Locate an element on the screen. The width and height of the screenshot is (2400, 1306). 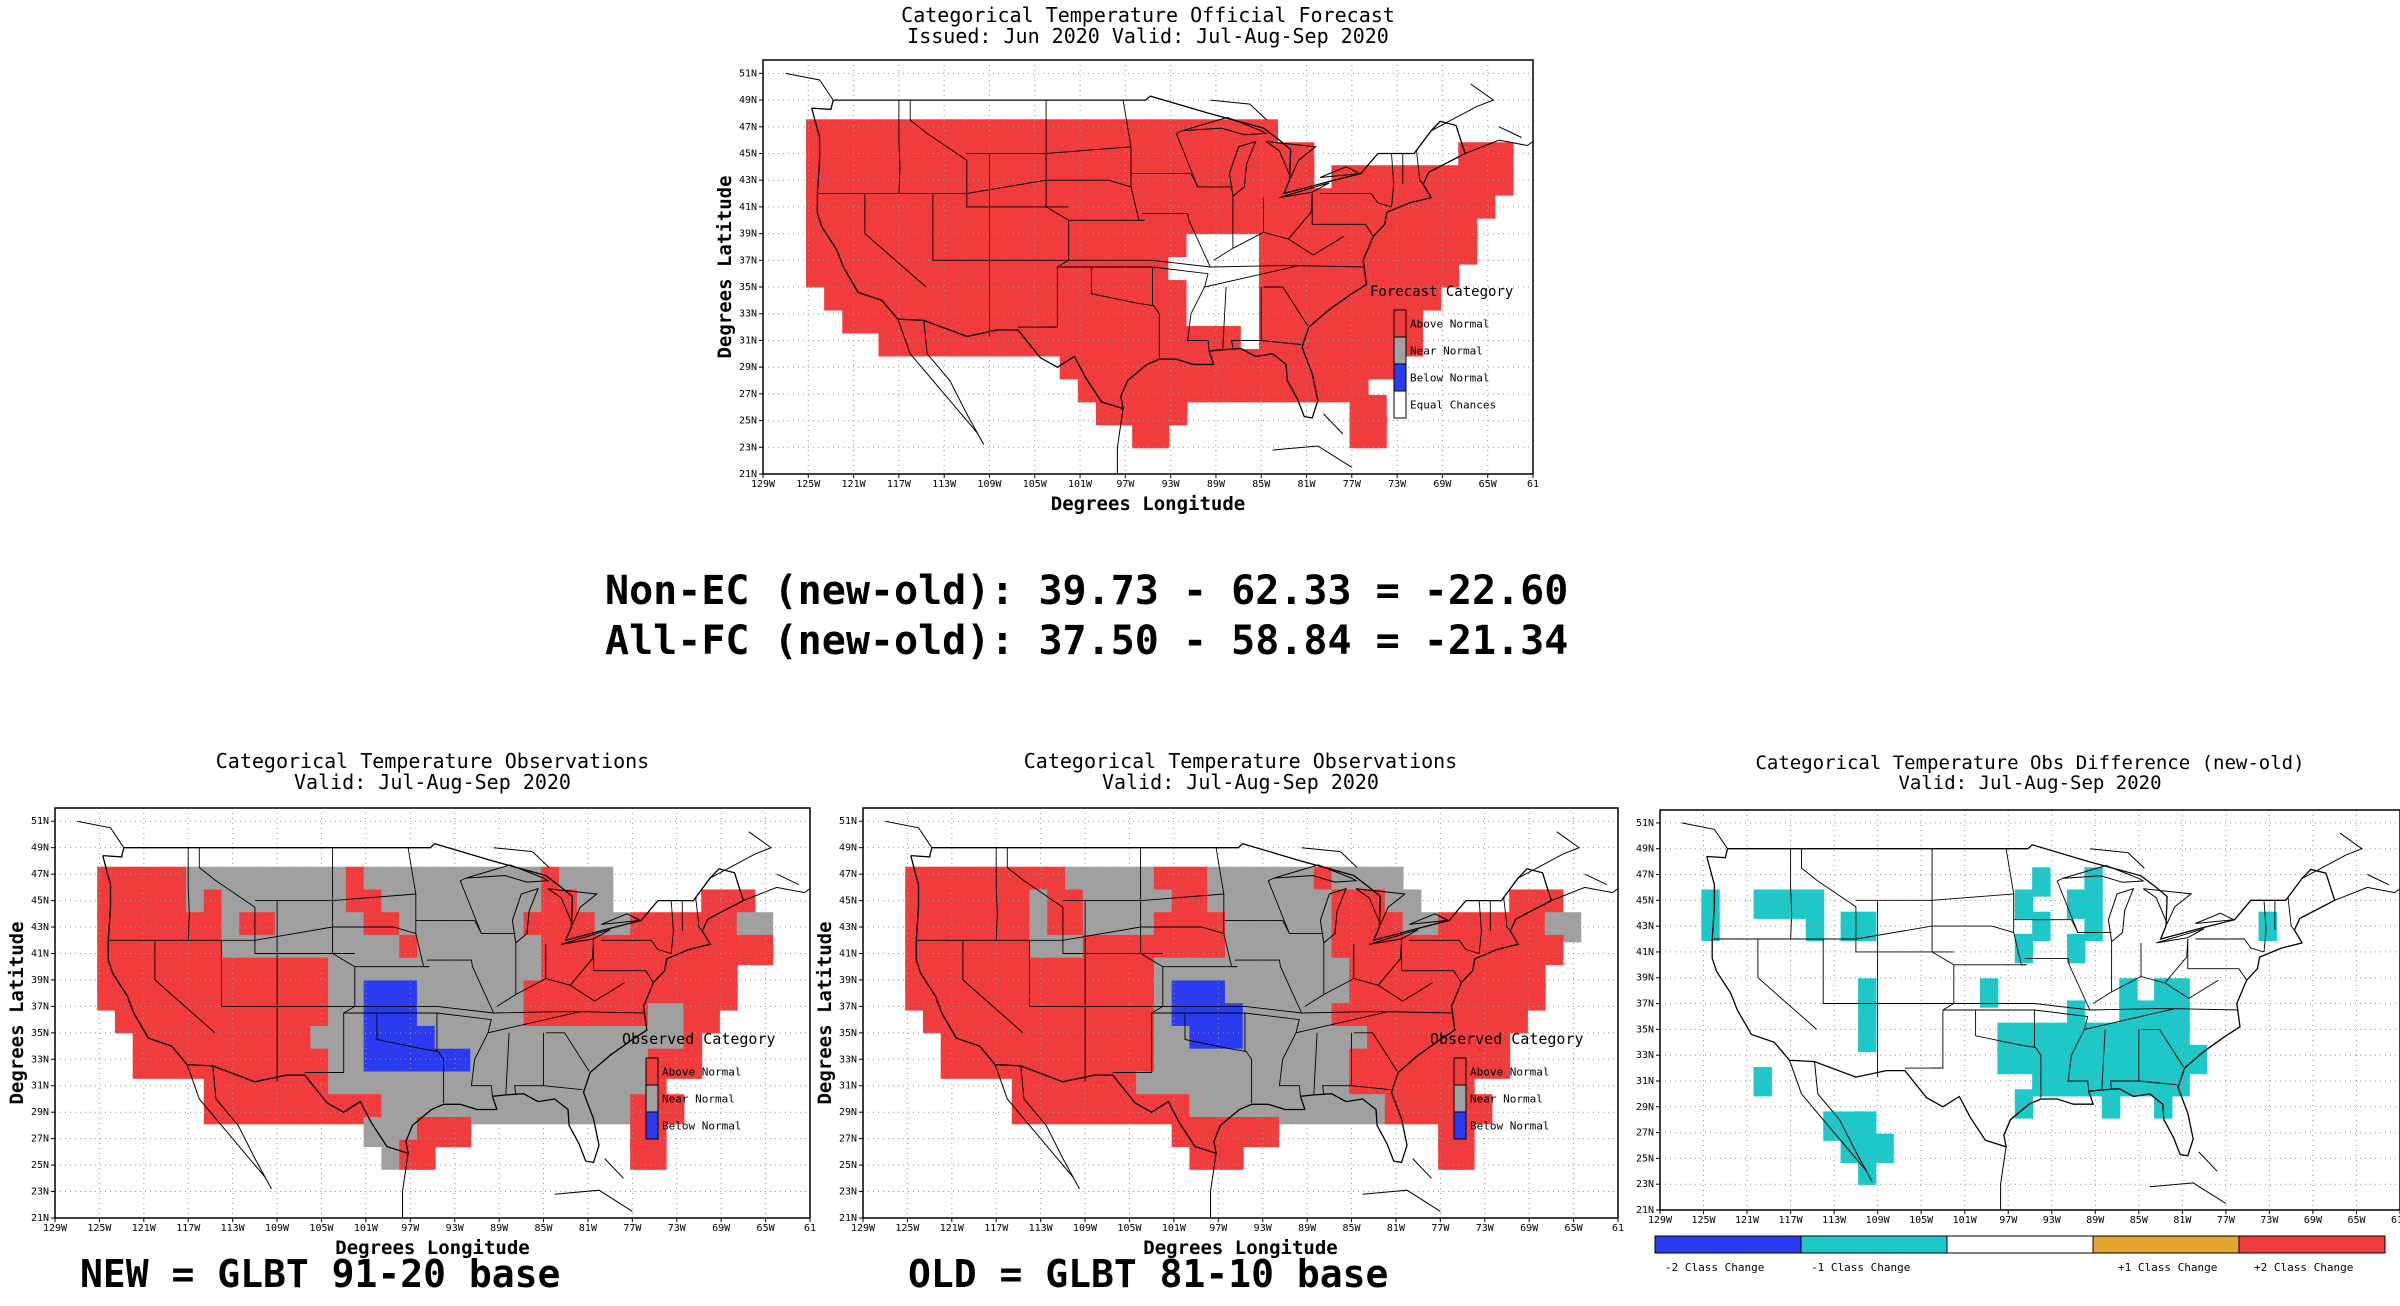
obs-new-lat-tick-label: 33N is located at coordinates (40, 1059).